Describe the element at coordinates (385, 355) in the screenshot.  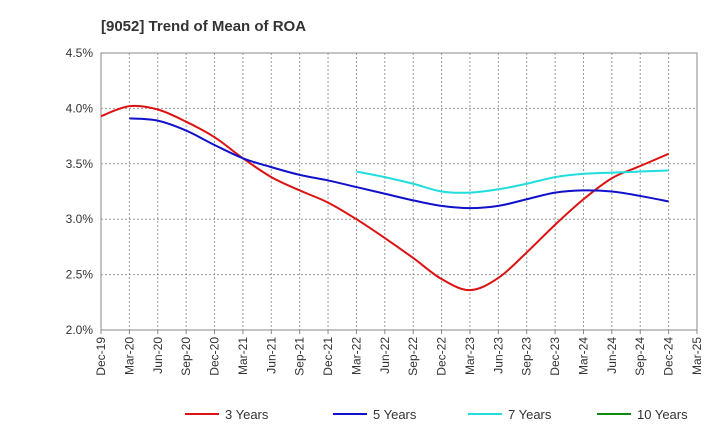
I see `x-tick-label: Jun-22` at that location.